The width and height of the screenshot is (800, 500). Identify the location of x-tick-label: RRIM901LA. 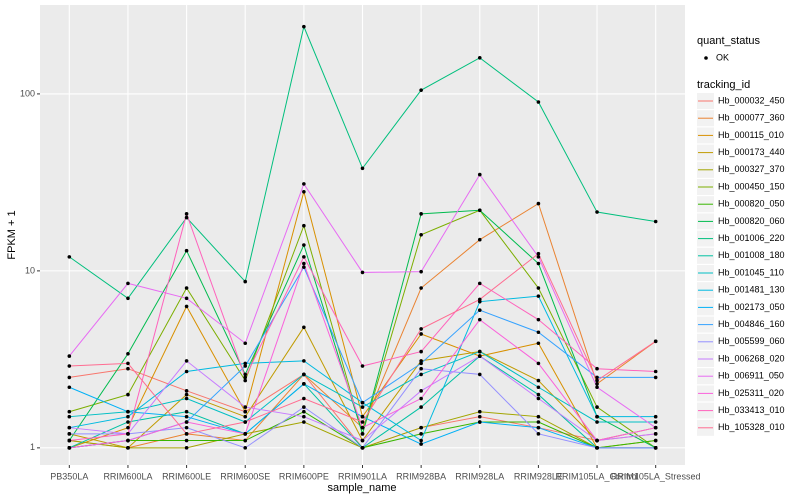
(362, 476).